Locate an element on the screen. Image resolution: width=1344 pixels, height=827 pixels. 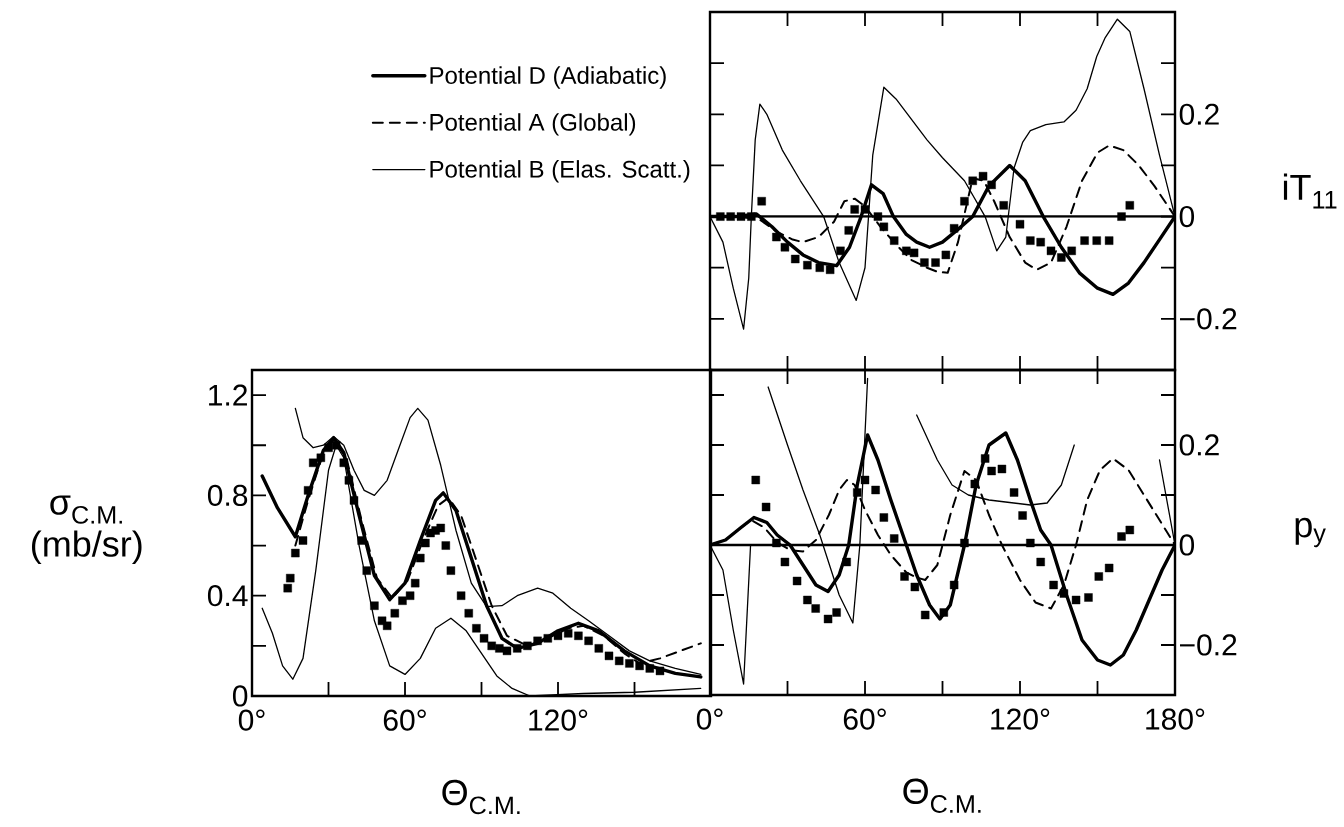
y-axis-title: iT$_{11}$ is located at coordinates (1310, 191).